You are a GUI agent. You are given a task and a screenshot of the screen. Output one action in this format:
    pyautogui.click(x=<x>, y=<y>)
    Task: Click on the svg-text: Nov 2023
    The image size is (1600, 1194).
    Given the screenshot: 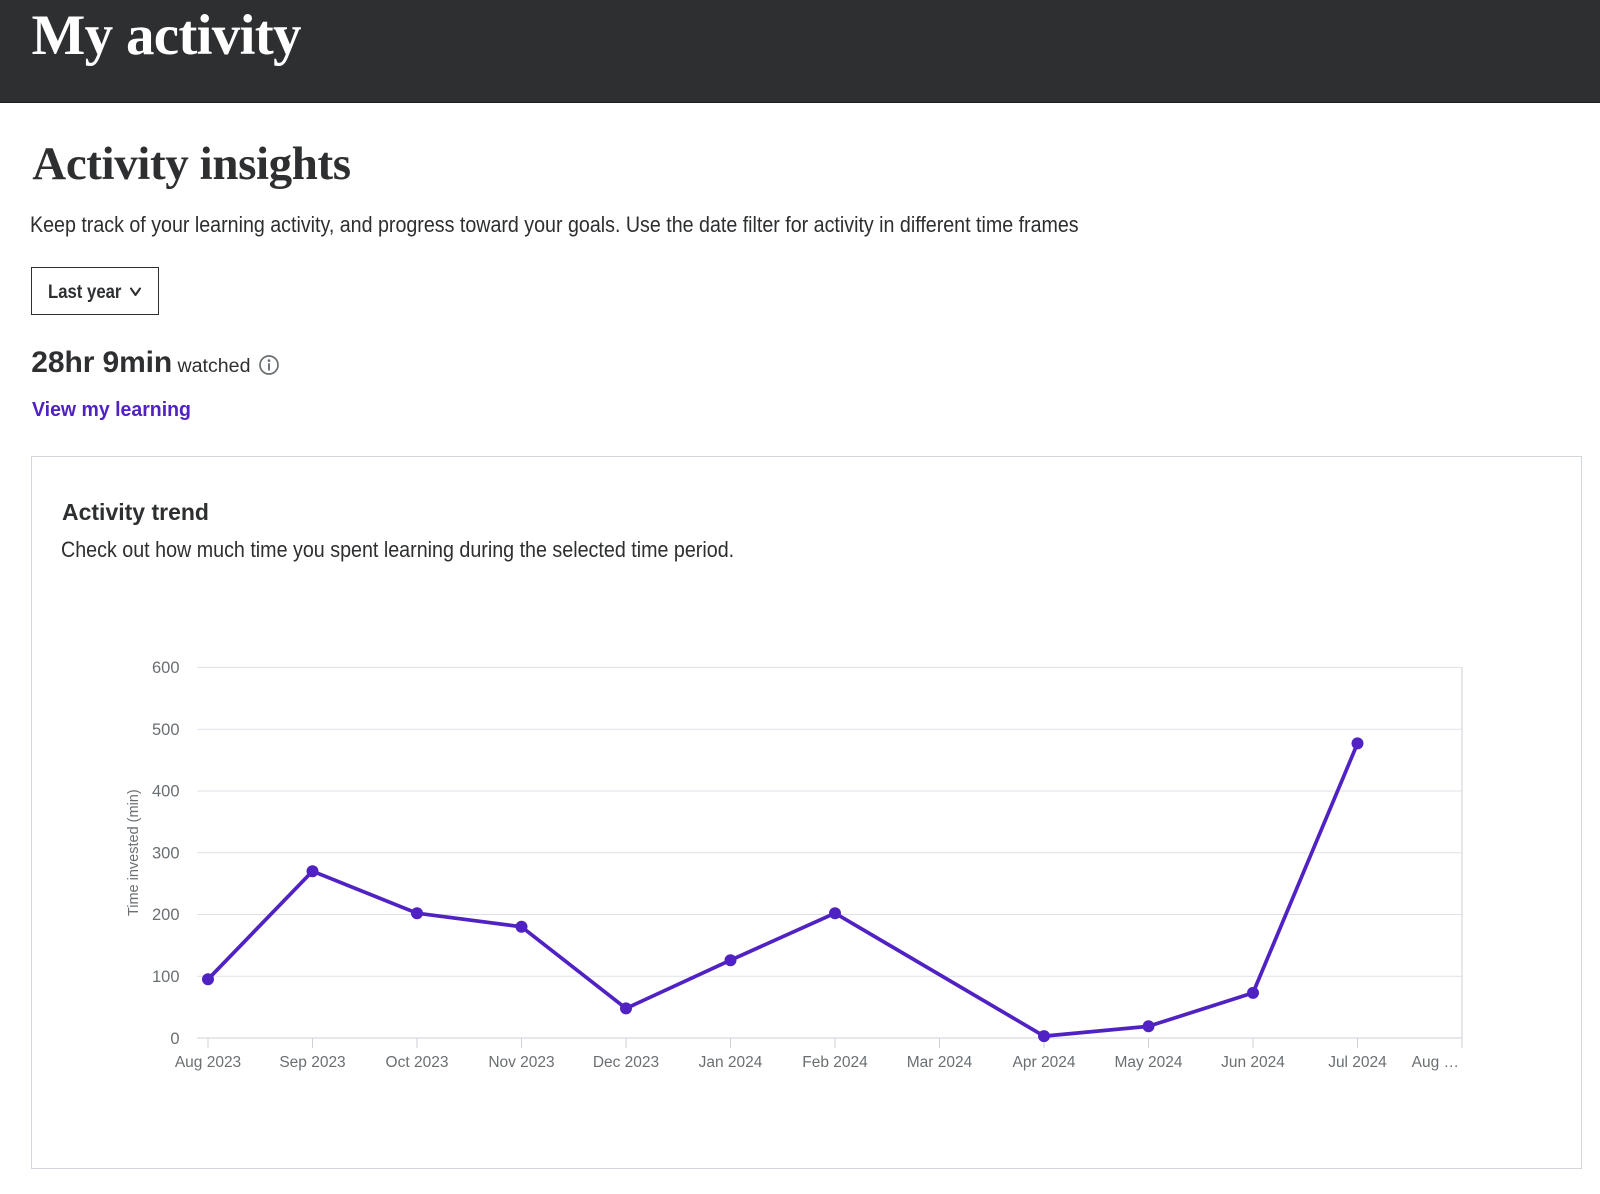 What is the action you would take?
    pyautogui.click(x=521, y=1062)
    